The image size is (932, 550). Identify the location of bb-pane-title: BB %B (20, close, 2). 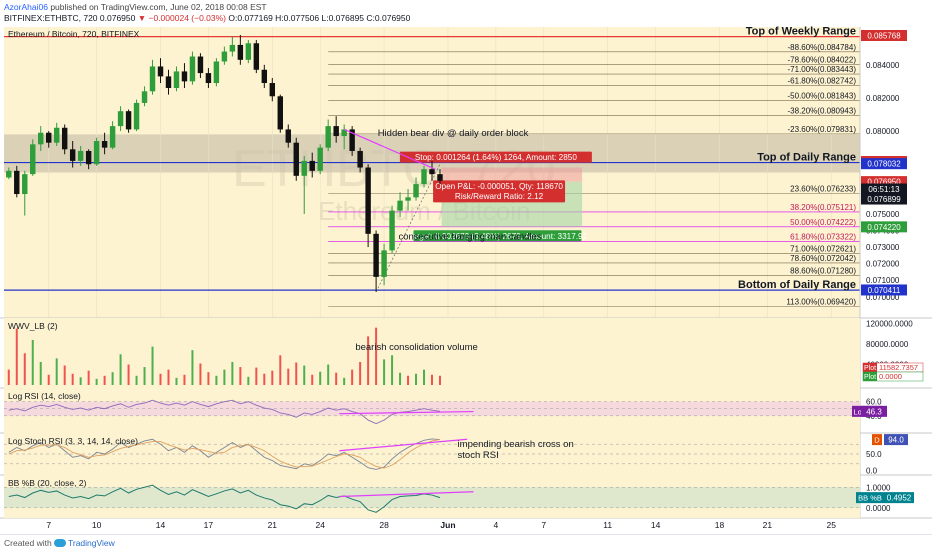
(47, 483).